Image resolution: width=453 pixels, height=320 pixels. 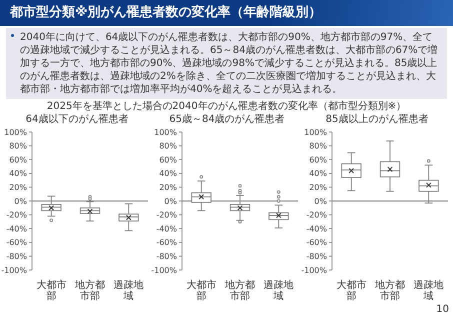 What do you see at coordinates (226, 13) in the screenshot?
I see `text: 都市型分類※別がん罹患者数の変化率（年齢階級別）` at bounding box center [226, 13].